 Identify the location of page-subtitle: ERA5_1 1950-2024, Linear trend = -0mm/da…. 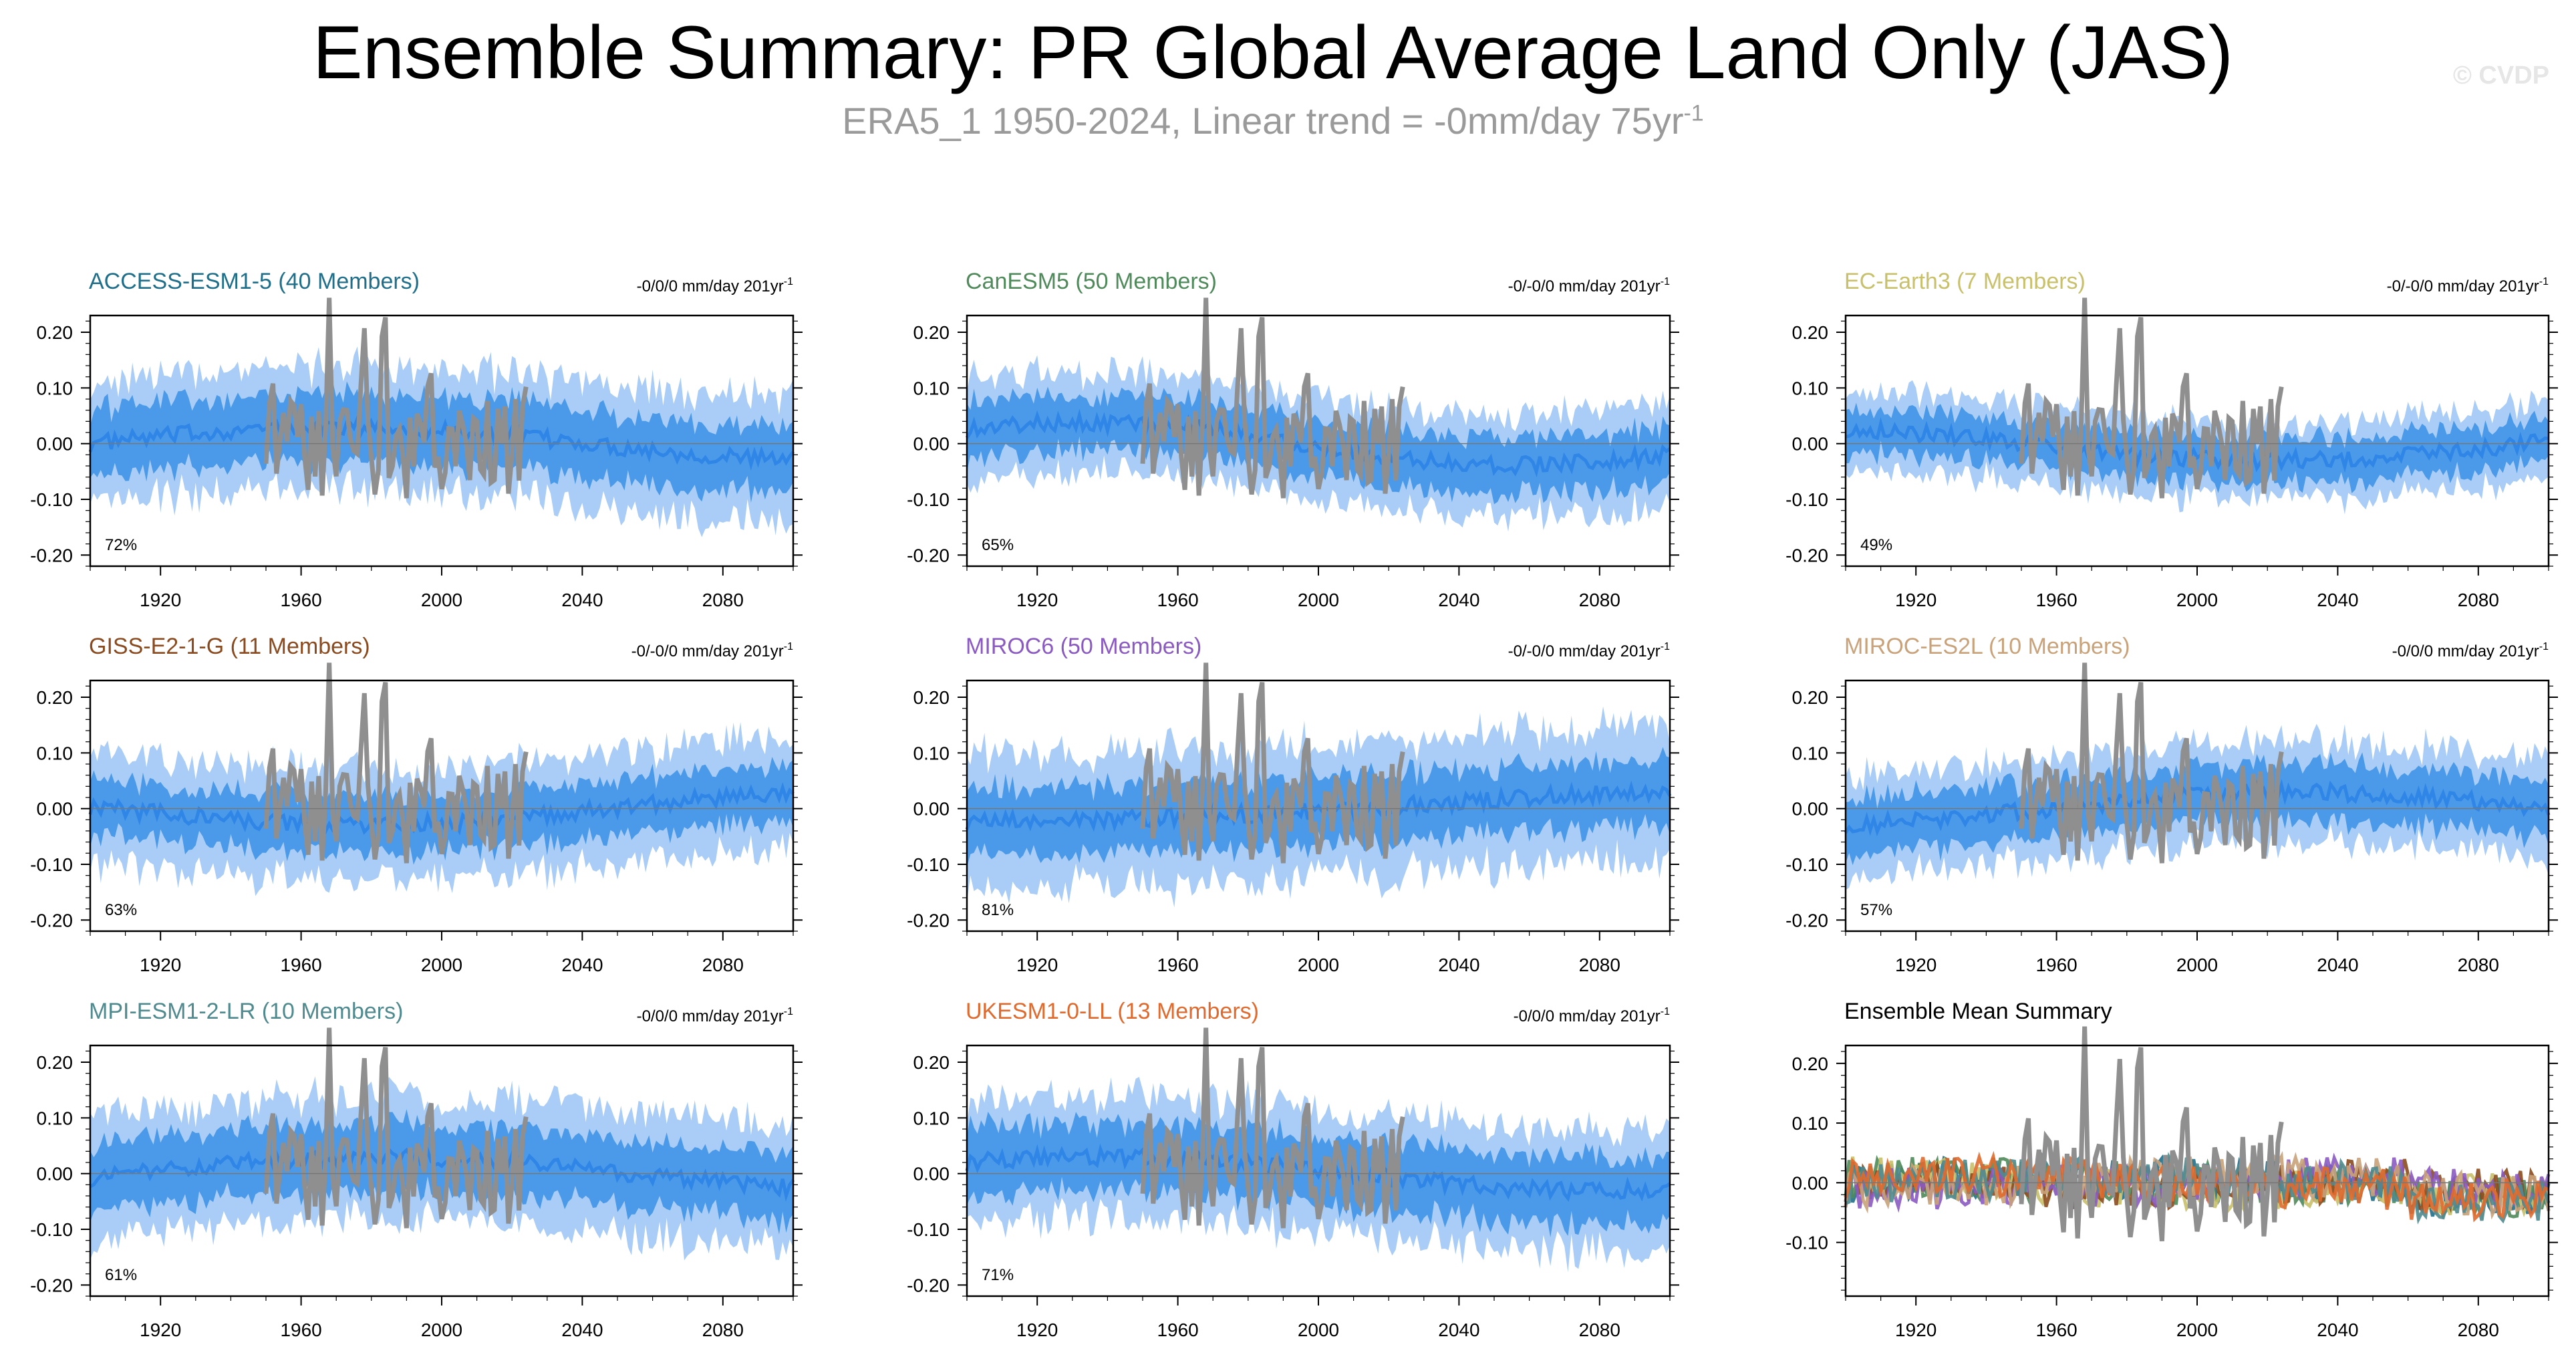
(1273, 120).